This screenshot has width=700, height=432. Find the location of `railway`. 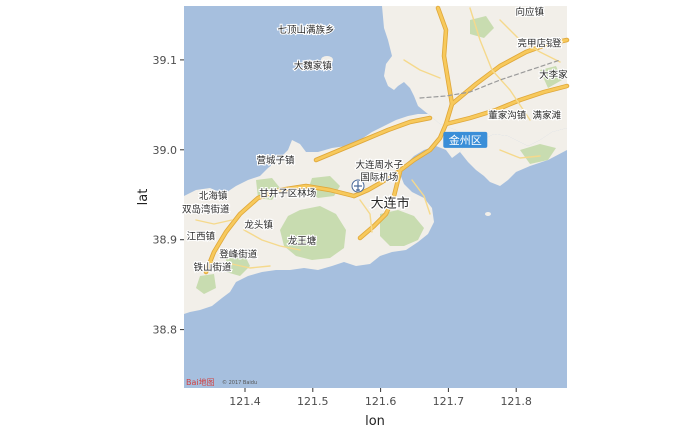

railway is located at coordinates (490, 79).